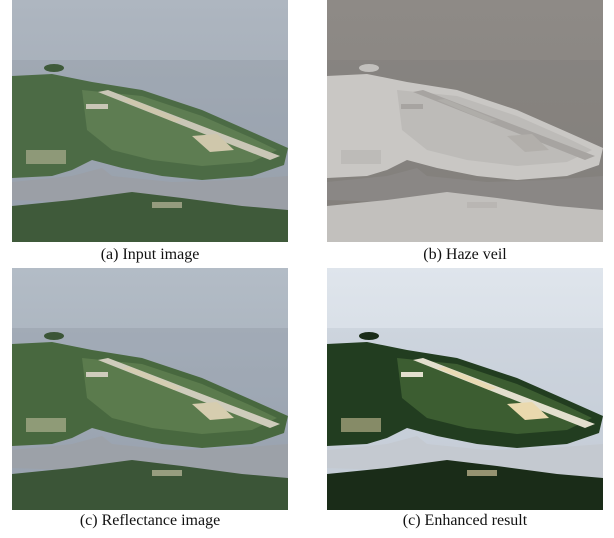 This screenshot has height=538, width=614. What do you see at coordinates (150, 254) in the screenshot?
I see `input-image-caption: (a) Input image` at bounding box center [150, 254].